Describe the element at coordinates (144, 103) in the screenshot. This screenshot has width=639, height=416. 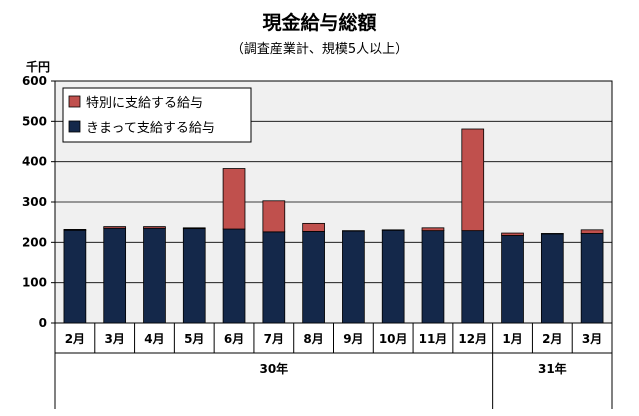
I see `legend-label: 特別に支給する給与` at that location.